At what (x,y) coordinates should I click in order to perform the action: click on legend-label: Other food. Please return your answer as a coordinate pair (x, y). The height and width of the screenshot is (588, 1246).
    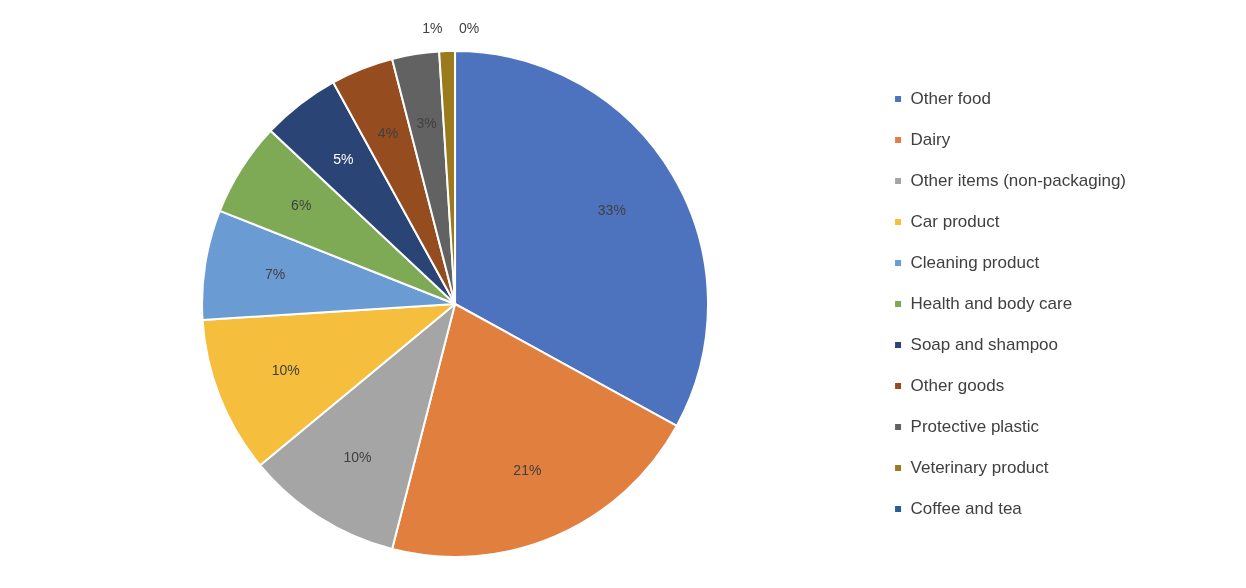
    Looking at the image, I should click on (950, 98).